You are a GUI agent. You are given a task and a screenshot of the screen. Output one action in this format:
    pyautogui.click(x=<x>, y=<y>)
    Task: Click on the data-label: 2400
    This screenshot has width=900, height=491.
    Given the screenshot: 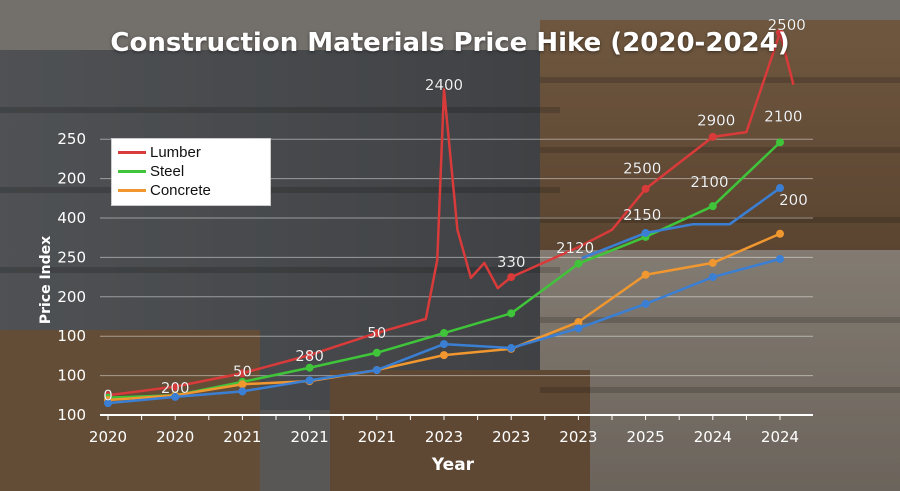 What is the action you would take?
    pyautogui.click(x=444, y=85)
    